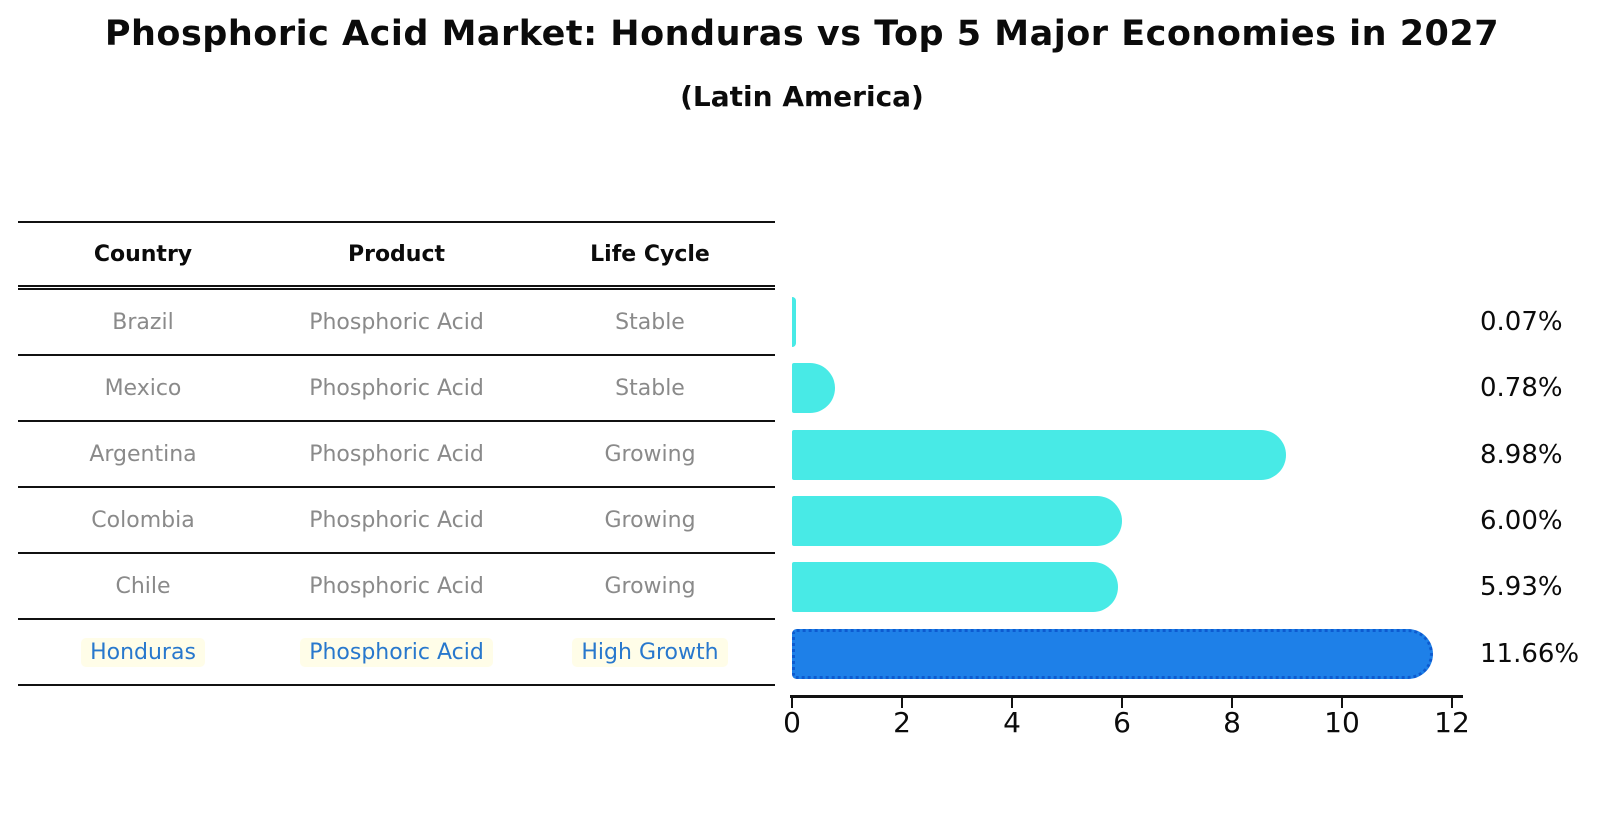 The height and width of the screenshot is (823, 1604). Describe the element at coordinates (650, 254) in the screenshot. I see `table-header-life-cycle: Life Cycle` at that location.